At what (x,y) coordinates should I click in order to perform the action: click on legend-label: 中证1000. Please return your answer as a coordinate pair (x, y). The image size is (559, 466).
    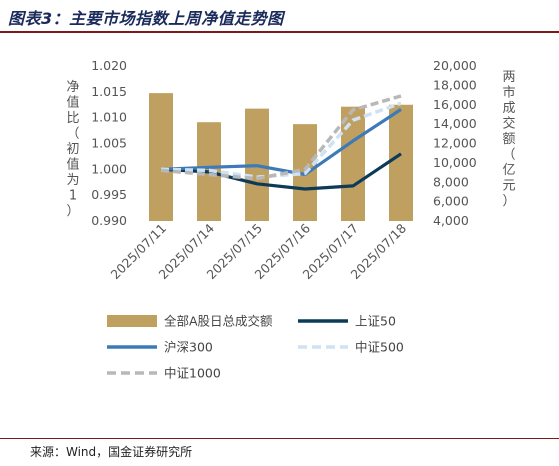
    Looking at the image, I should click on (192, 373).